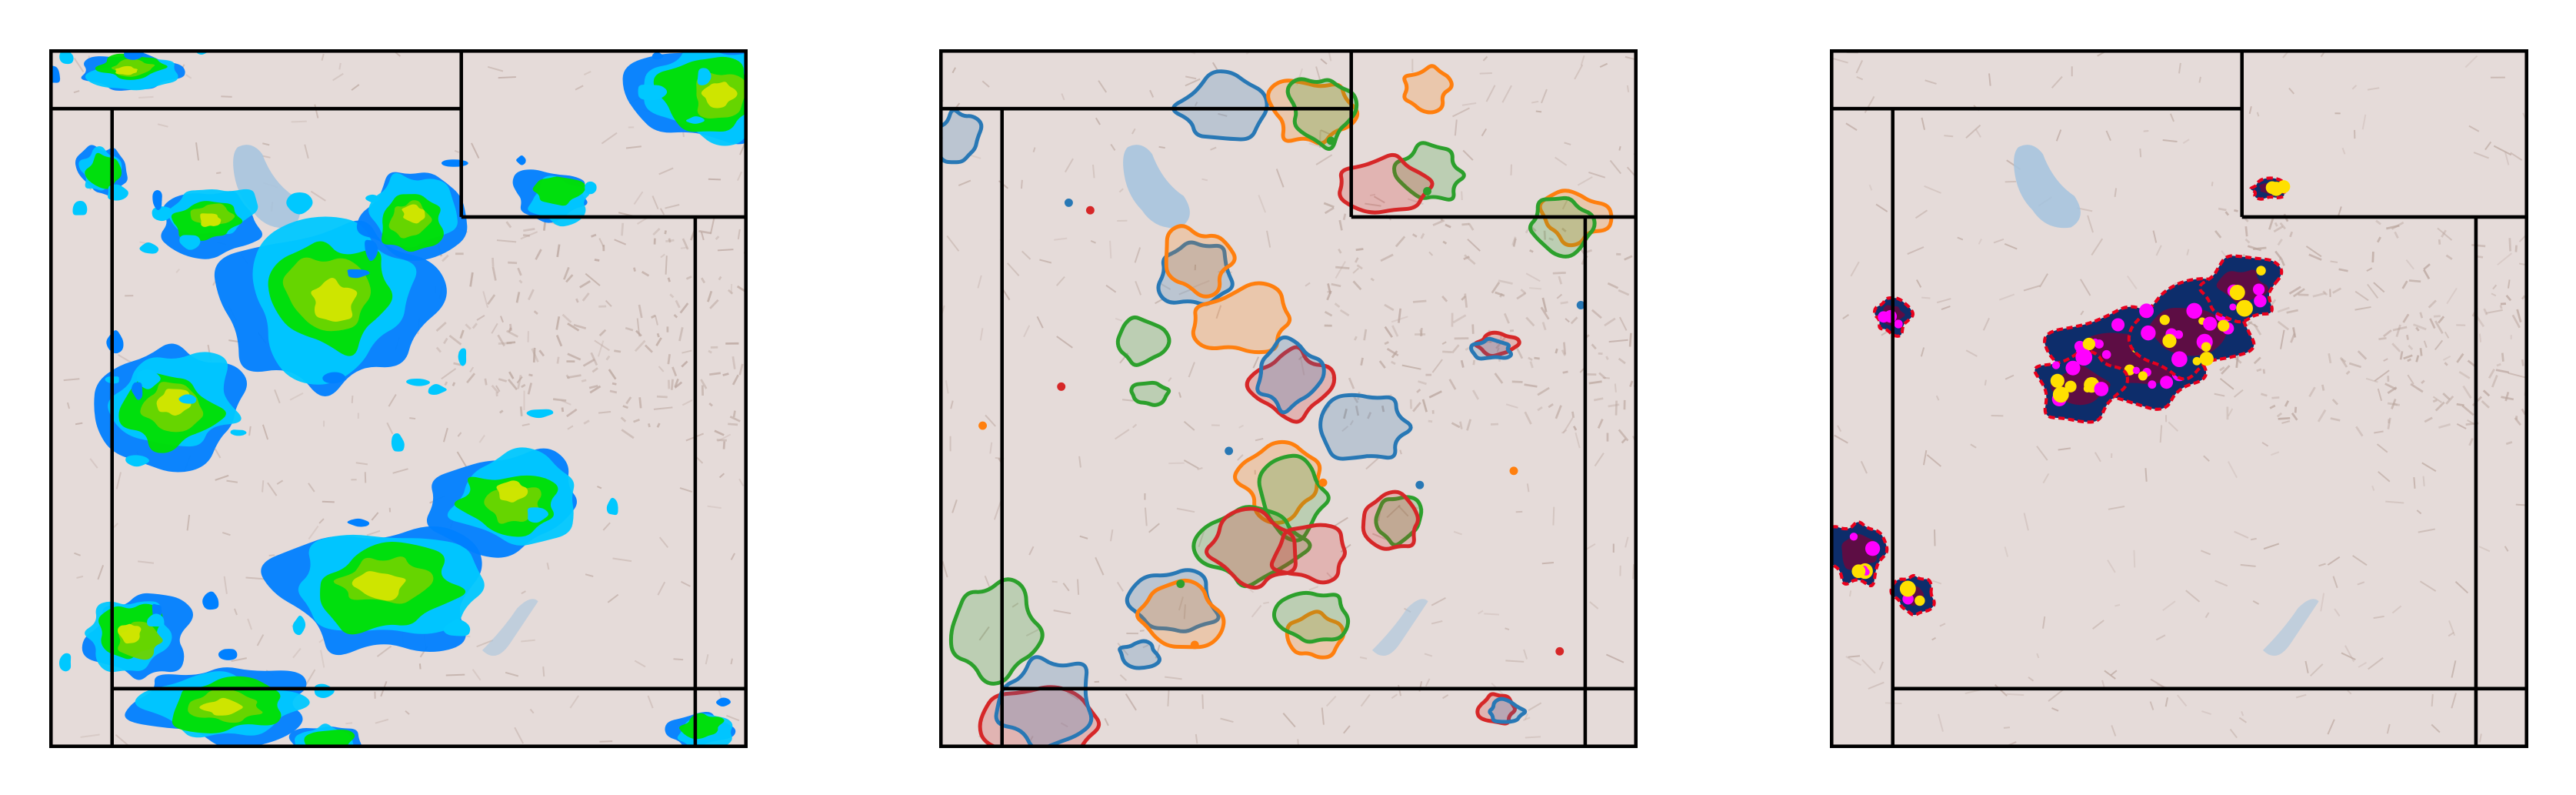 The height and width of the screenshot is (795, 2576). What do you see at coordinates (1150, 393) in the screenshot?
I see `ensemble-contour` at bounding box center [1150, 393].